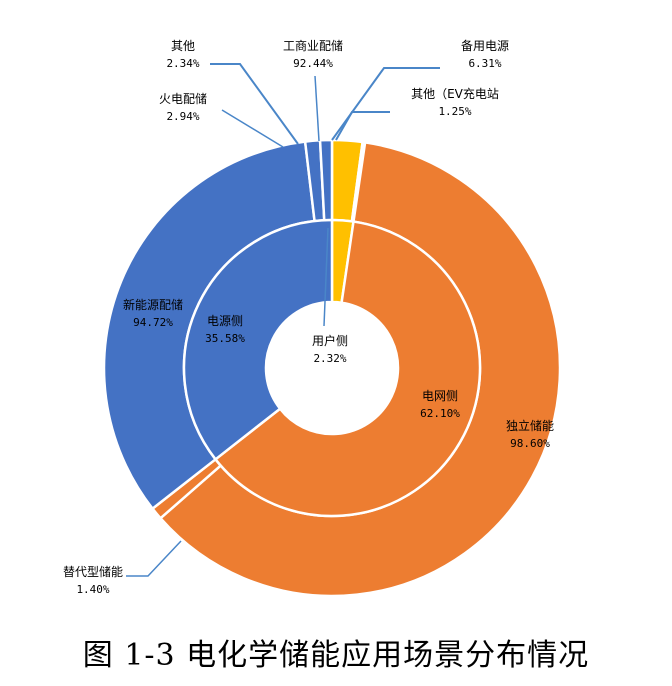  Describe the element at coordinates (336, 655) in the screenshot. I see `figure-caption: 图 1-3 电化学储能应用场景分布情况` at that location.